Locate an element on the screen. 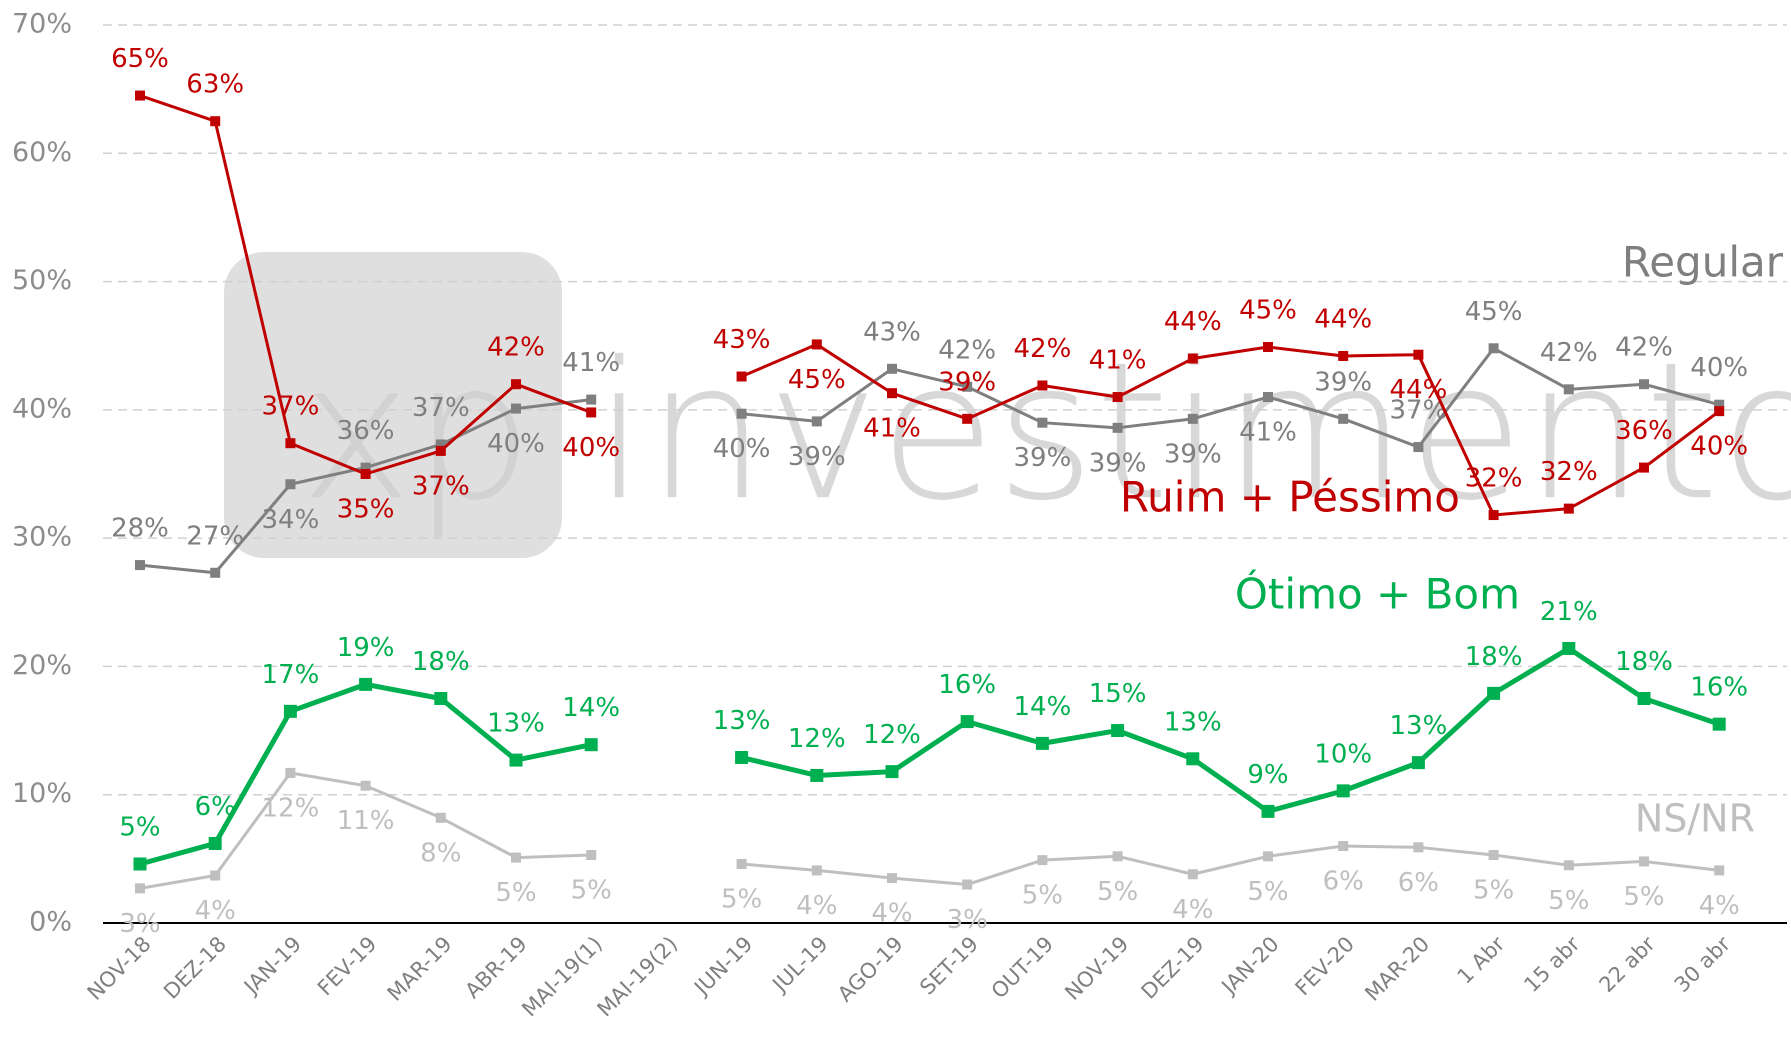 The height and width of the screenshot is (1050, 1791). data-label: 9% is located at coordinates (1267, 775).